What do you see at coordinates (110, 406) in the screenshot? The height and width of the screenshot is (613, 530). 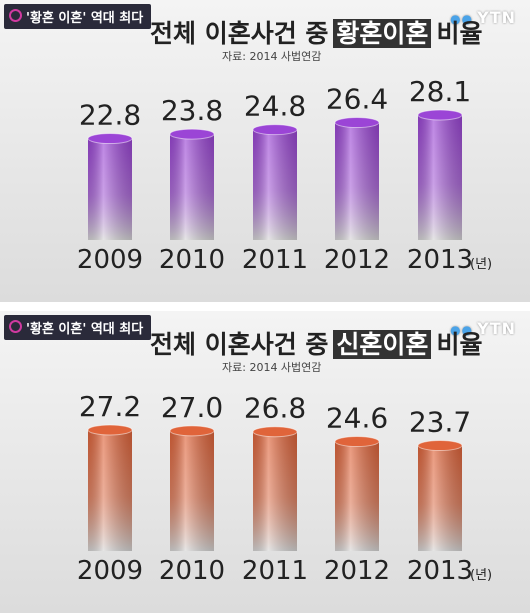 I see `value-label: 27.2` at bounding box center [110, 406].